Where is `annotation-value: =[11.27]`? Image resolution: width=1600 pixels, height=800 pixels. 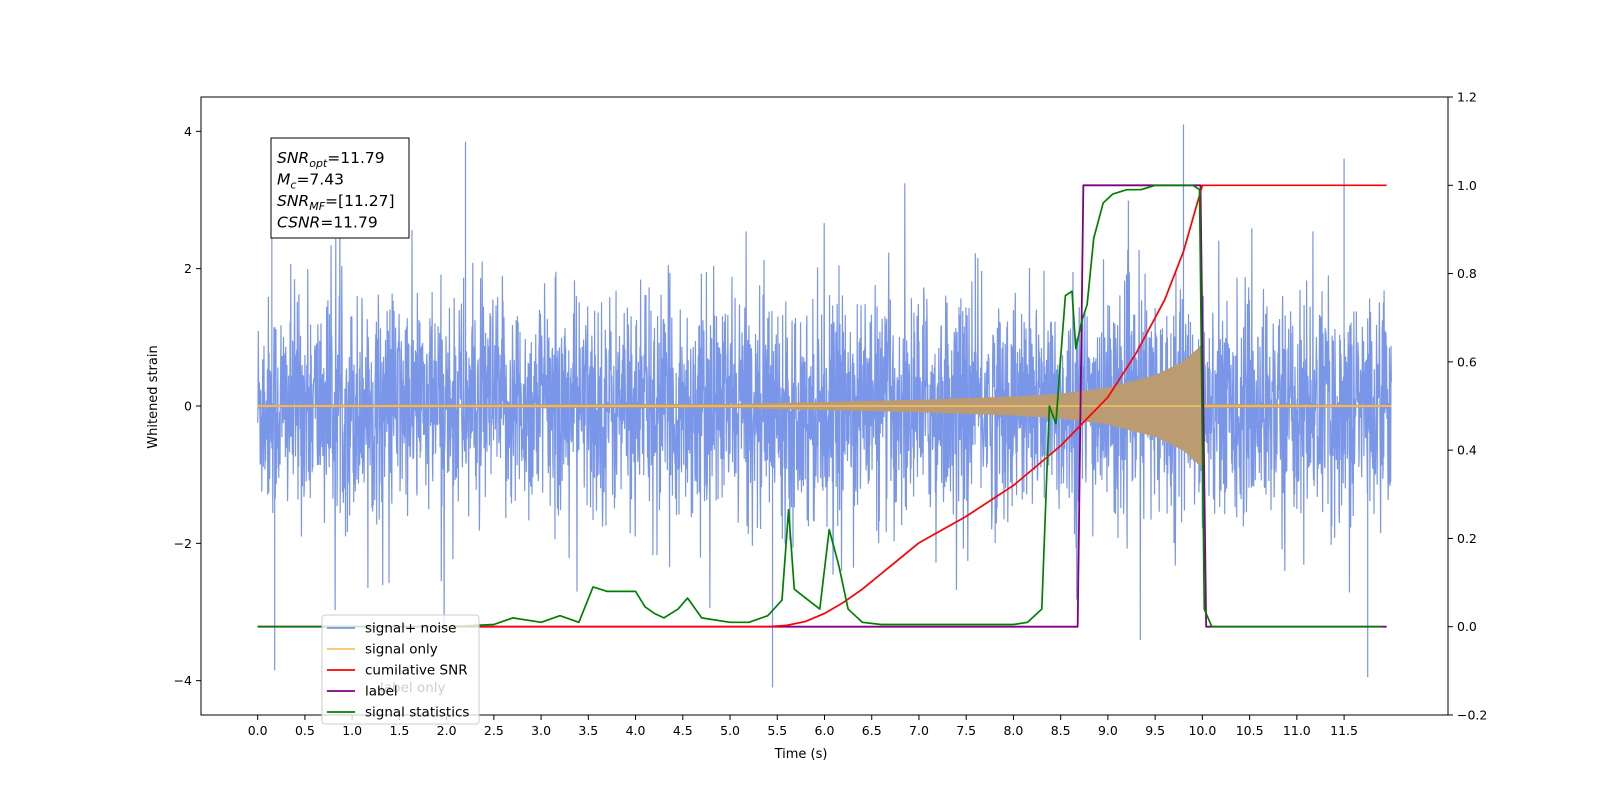 annotation-value: =[11.27] is located at coordinates (359, 201).